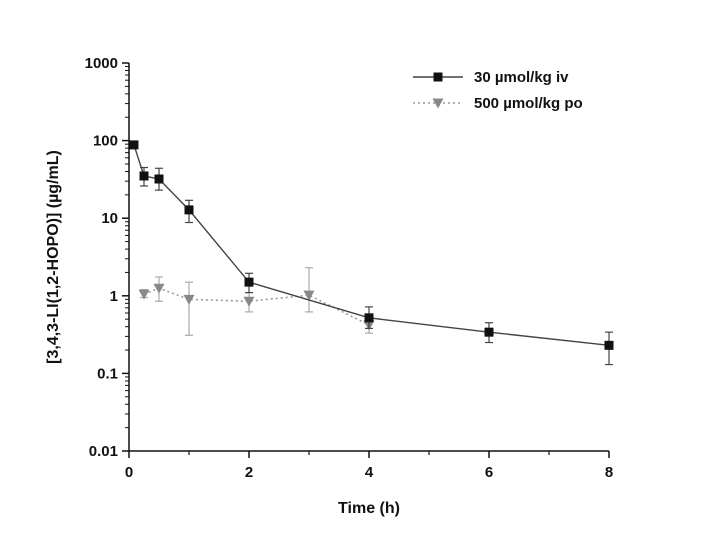 This screenshot has width=706, height=546. Describe the element at coordinates (114, 296) in the screenshot. I see `y-tick-label: 1` at that location.